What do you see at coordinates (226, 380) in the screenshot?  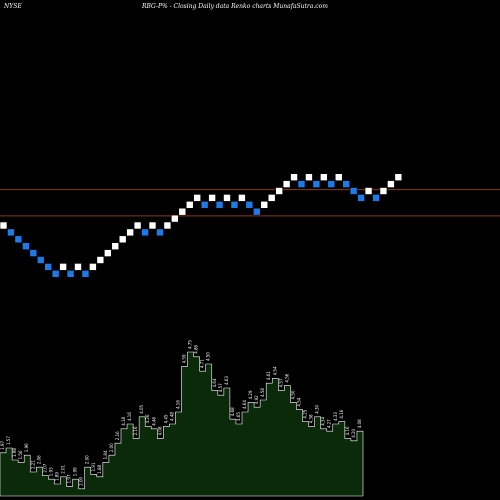 I see `volume-label: 4.63` at bounding box center [226, 380].